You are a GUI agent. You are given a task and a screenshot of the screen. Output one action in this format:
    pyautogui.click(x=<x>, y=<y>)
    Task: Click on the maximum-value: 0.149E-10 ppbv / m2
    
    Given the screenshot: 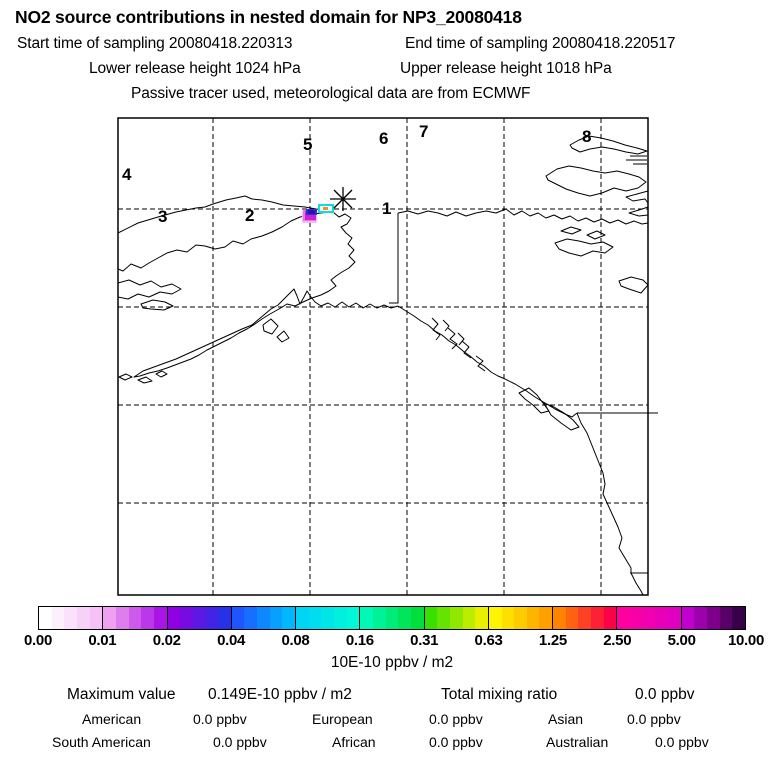 What is the action you would take?
    pyautogui.click(x=280, y=694)
    